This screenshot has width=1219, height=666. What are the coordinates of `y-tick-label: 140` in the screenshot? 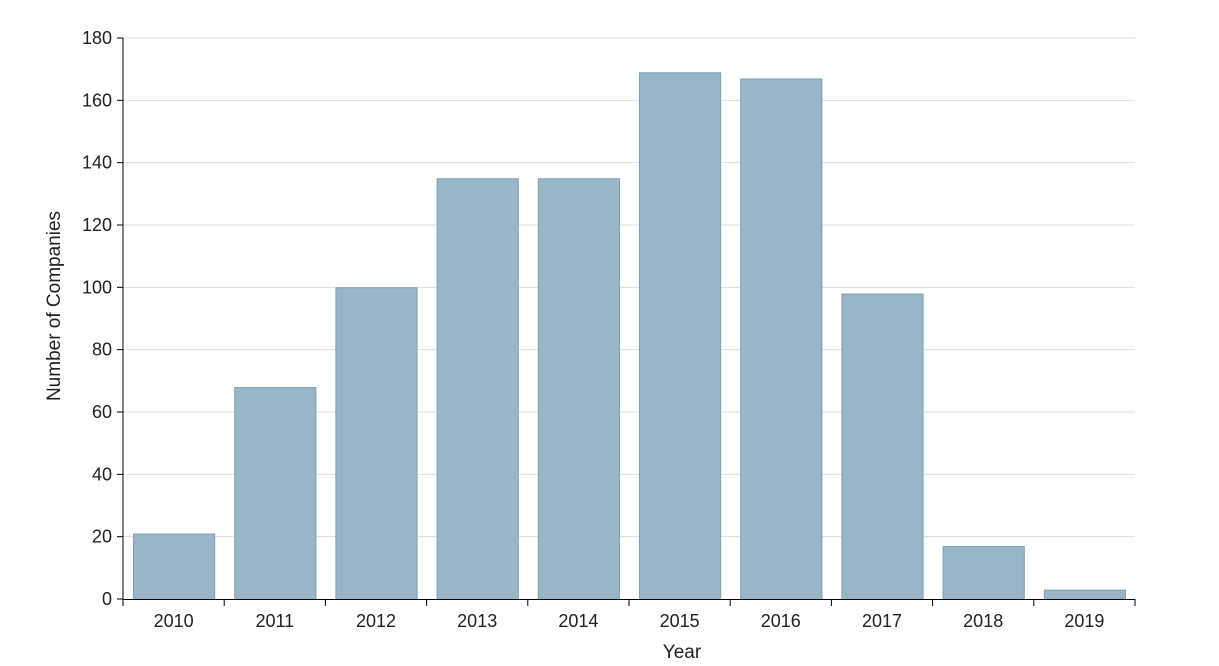 It's located at (97, 163).